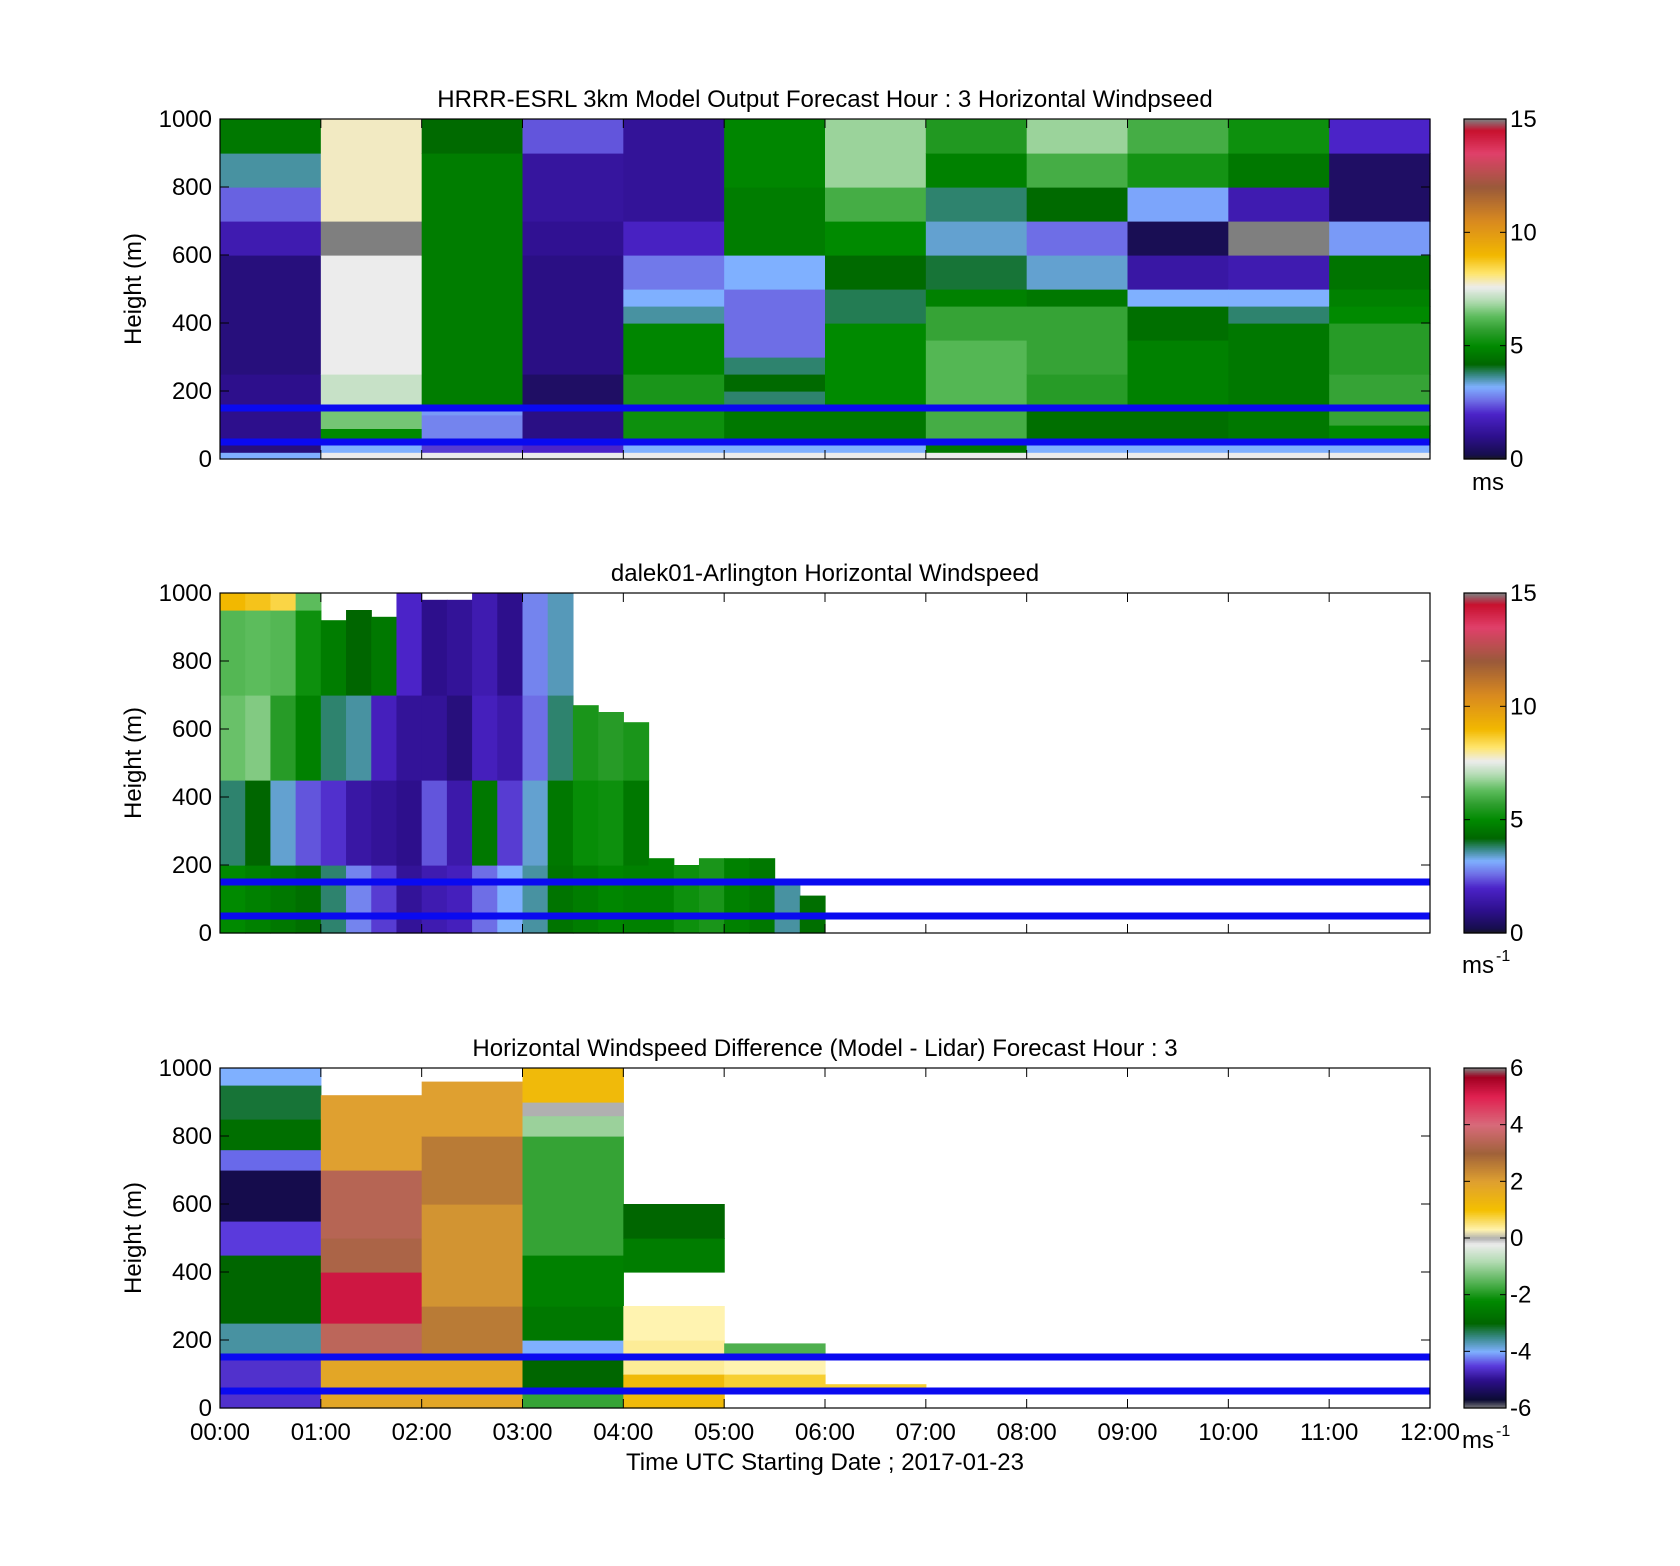 Image resolution: width=1680 pixels, height=1566 pixels. What do you see at coordinates (1496, 1254) in the screenshot?
I see `colorbar: -6 -4 -2 0 2 4 6 ms -1` at bounding box center [1496, 1254].